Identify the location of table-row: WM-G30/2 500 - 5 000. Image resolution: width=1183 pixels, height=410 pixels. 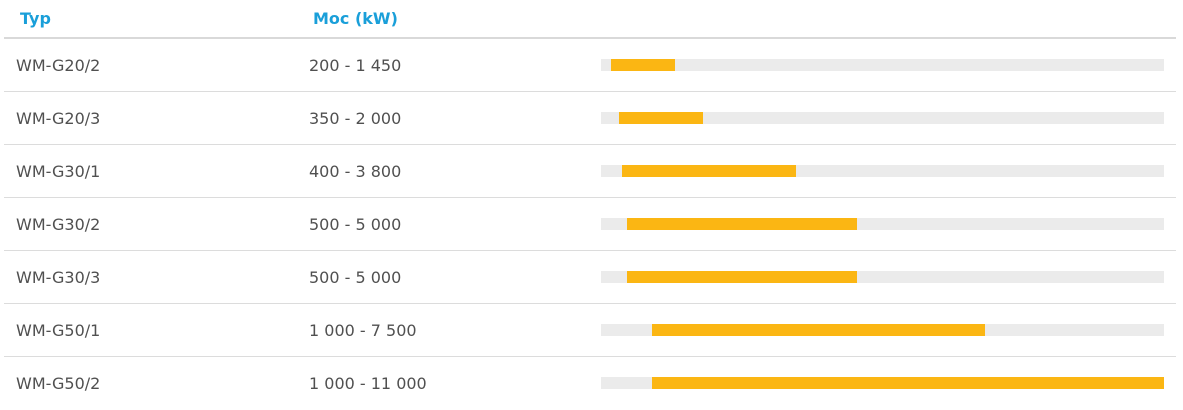
(590, 224).